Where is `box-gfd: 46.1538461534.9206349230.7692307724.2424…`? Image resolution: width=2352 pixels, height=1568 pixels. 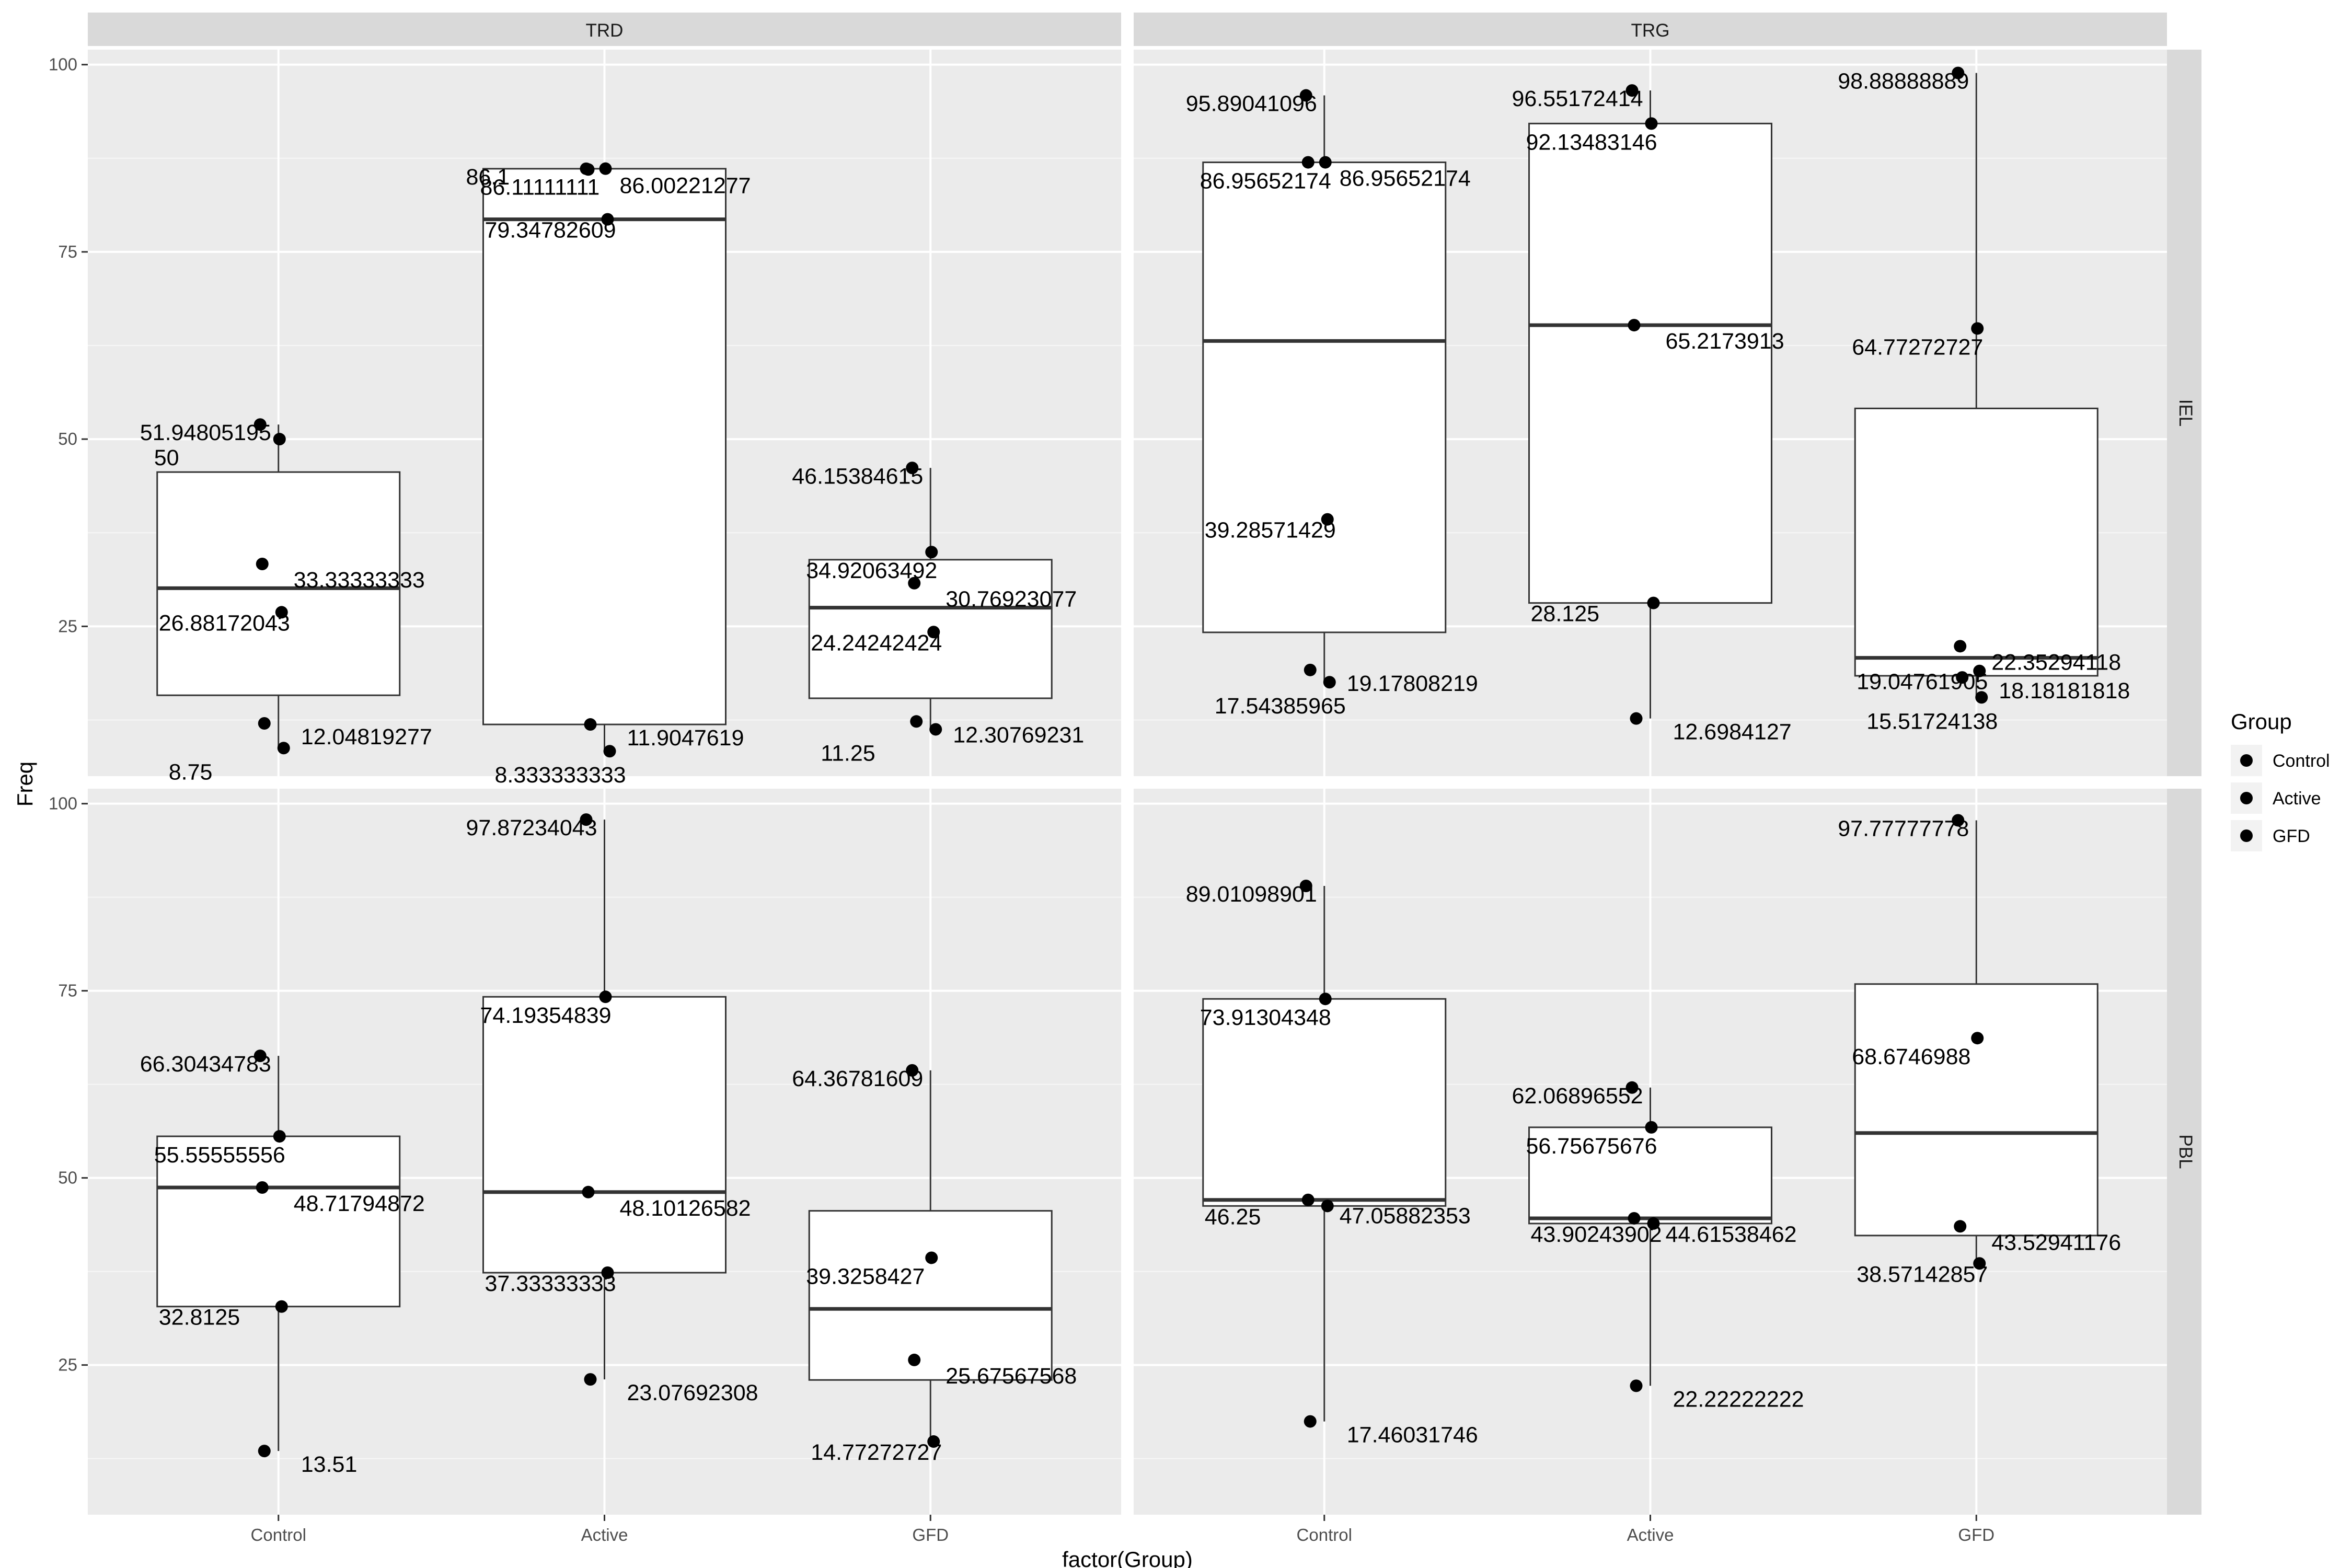 box-gfd: 46.1538461534.9206349230.7692307724.2424… is located at coordinates (938, 614).